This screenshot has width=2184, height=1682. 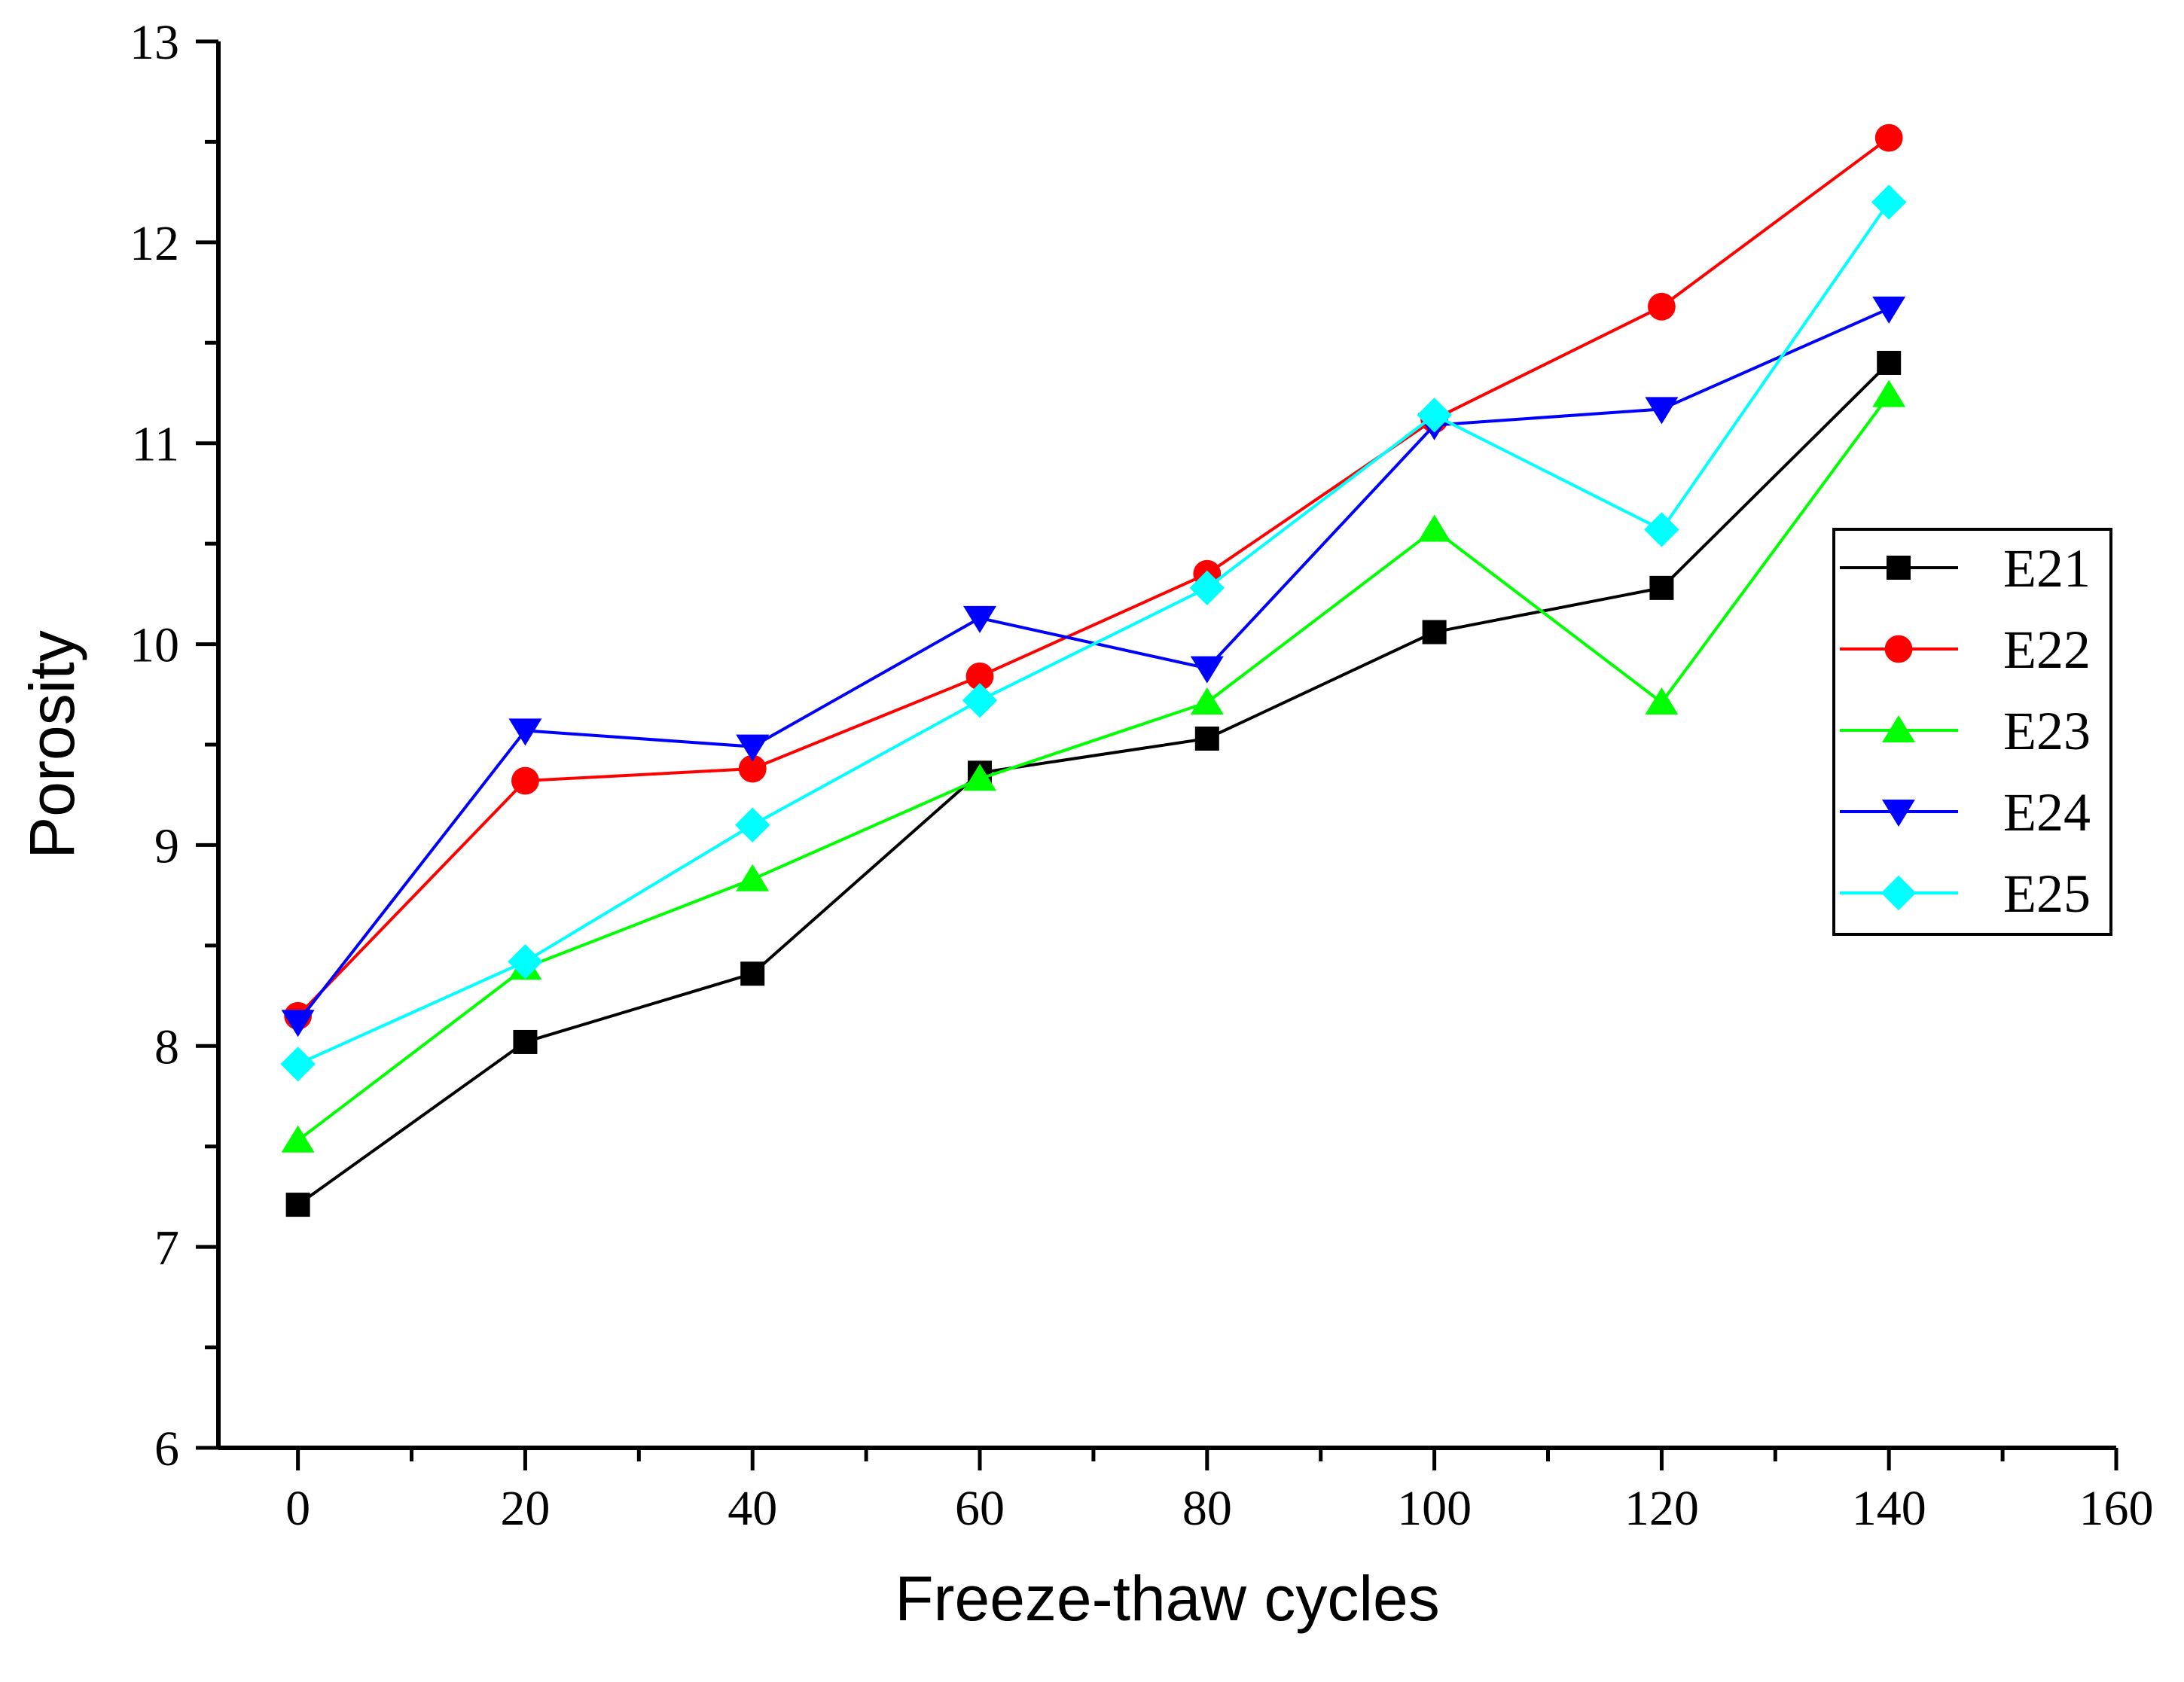 What do you see at coordinates (1889, 1508) in the screenshot?
I see `x-tick-label: 140` at bounding box center [1889, 1508].